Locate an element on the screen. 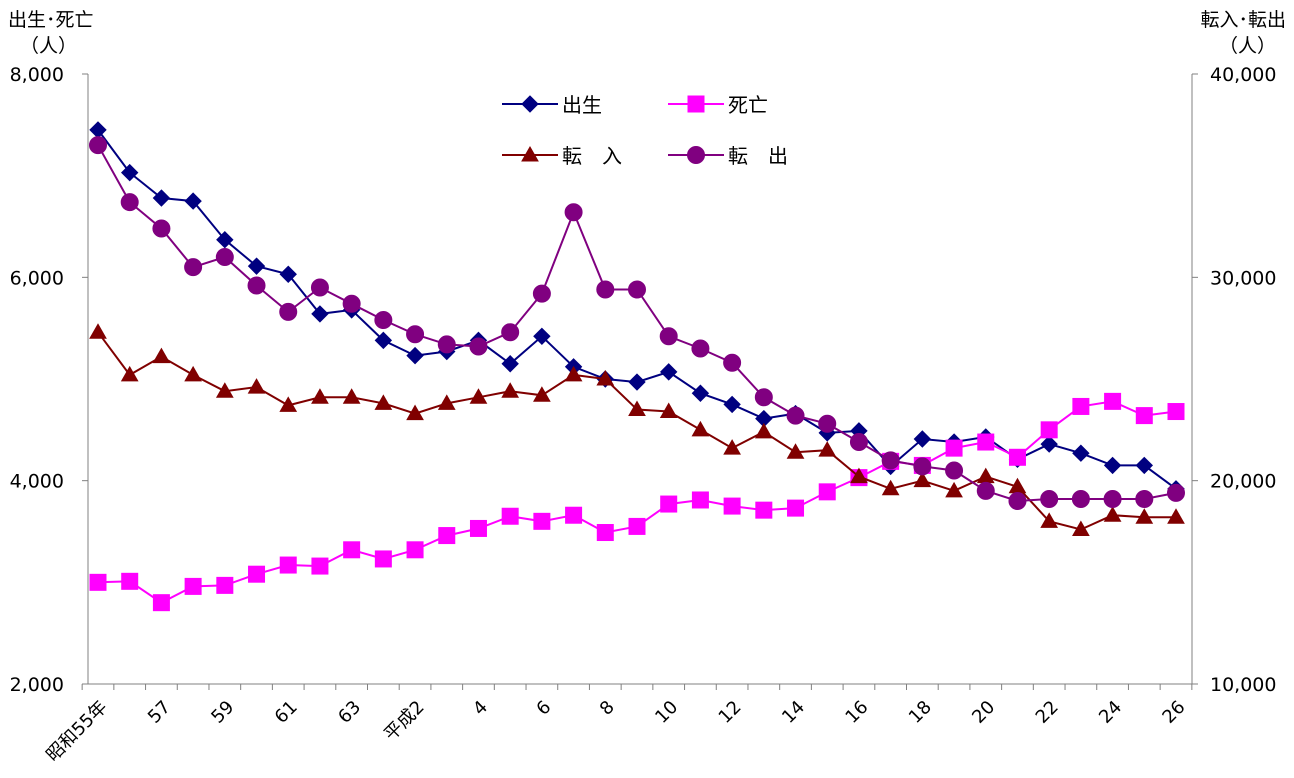 The image size is (1294, 778). legend-label: 死亡 is located at coordinates (748, 105).